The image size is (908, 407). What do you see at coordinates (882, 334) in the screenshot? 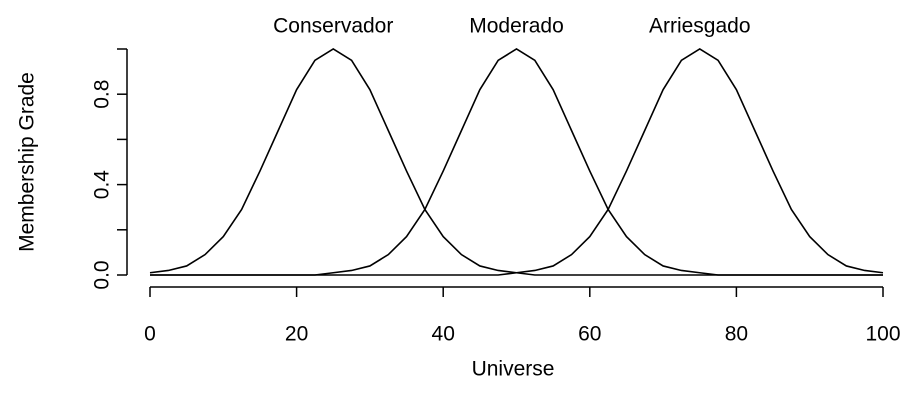
I see `x-tick-label: 100` at bounding box center [882, 334].